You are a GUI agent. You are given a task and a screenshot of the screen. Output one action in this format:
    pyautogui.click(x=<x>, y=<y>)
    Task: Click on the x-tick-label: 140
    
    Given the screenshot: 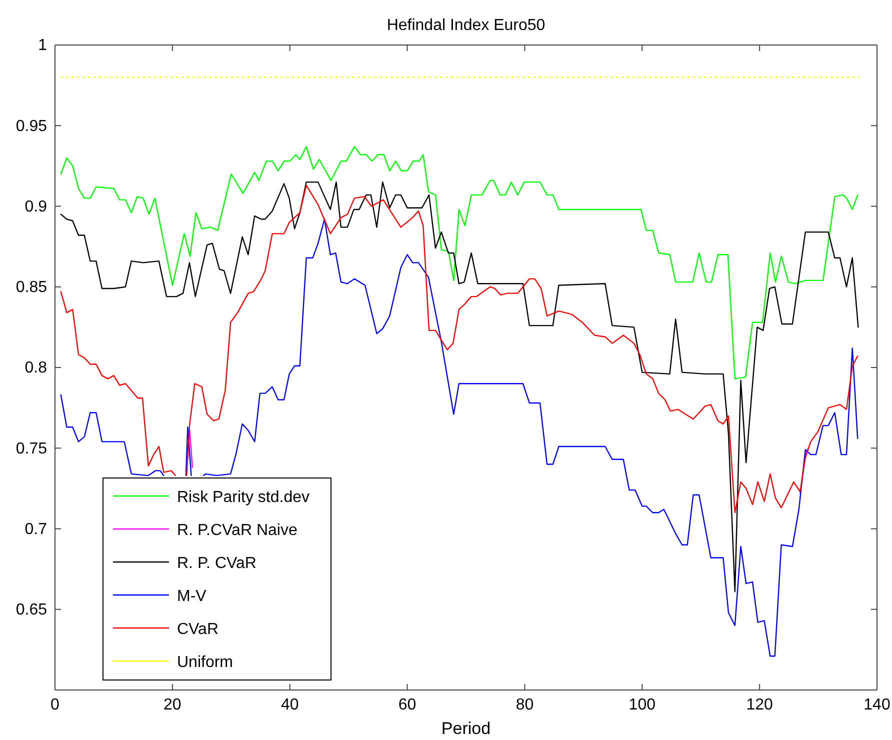 What is the action you would take?
    pyautogui.click(x=877, y=705)
    